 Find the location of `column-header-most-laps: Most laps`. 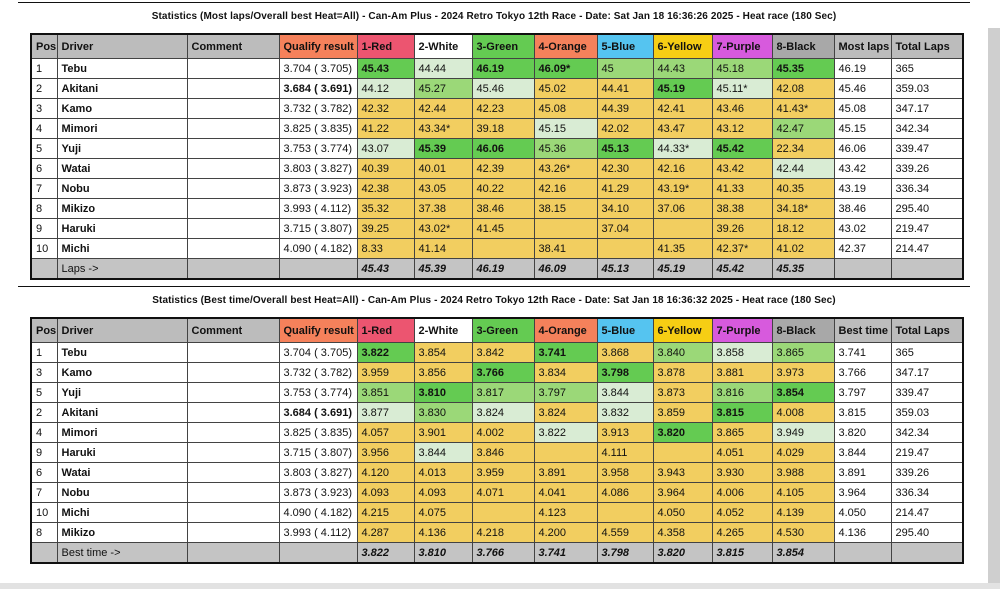

column-header-most-laps: Most laps is located at coordinates (862, 46).